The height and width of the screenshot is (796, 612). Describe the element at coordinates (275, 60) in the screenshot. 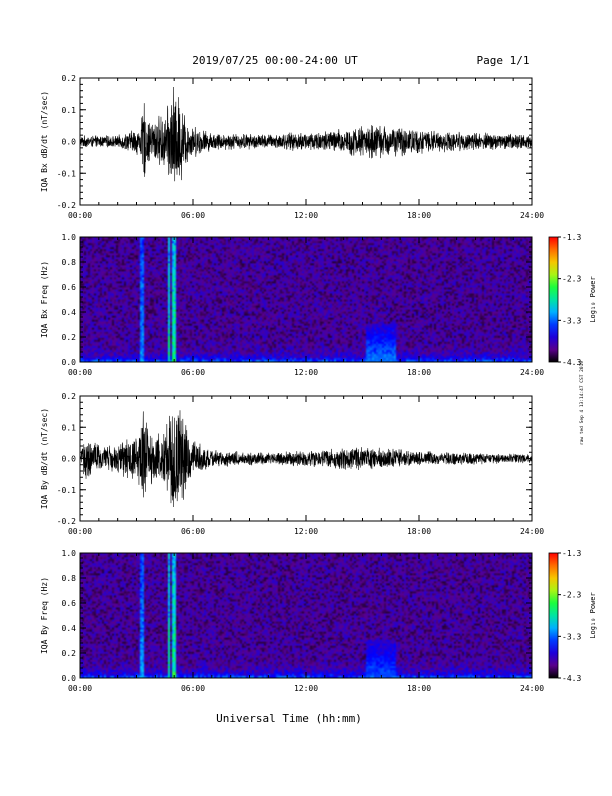

I see `header-date-range: 2019/07/25 00:00-24:00 UT` at that location.